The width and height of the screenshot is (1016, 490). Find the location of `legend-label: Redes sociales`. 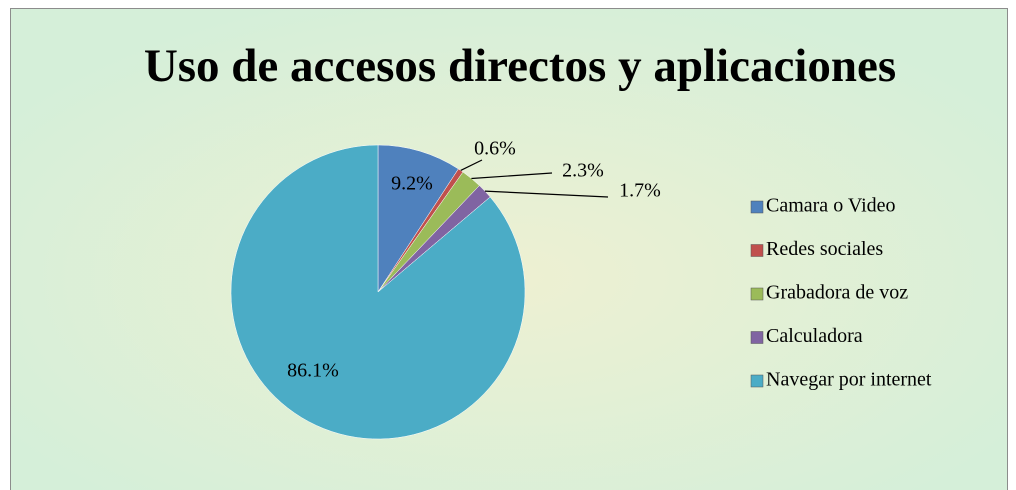

legend-label: Redes sociales is located at coordinates (824, 249).